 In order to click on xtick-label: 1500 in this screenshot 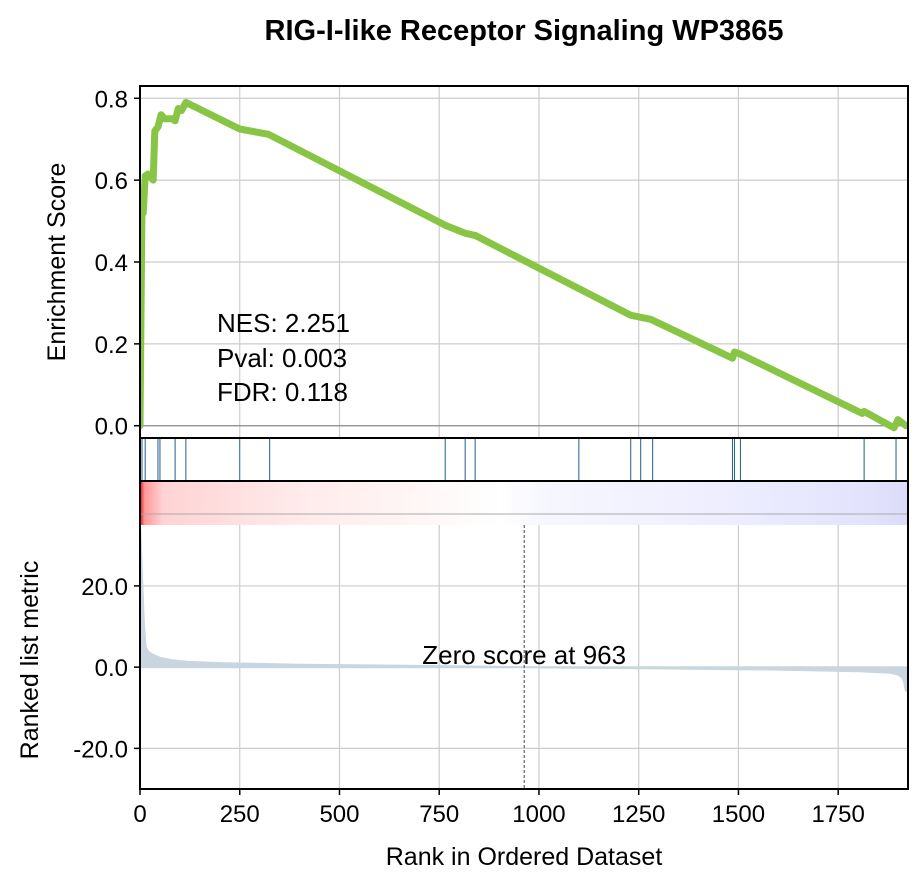, I will do `click(738, 814)`.